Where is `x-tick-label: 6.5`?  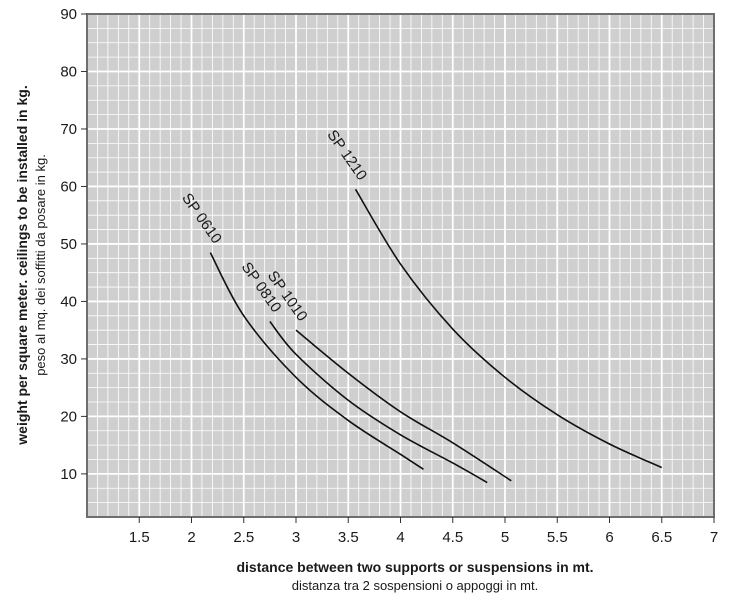
x-tick-label: 6.5 is located at coordinates (661, 537).